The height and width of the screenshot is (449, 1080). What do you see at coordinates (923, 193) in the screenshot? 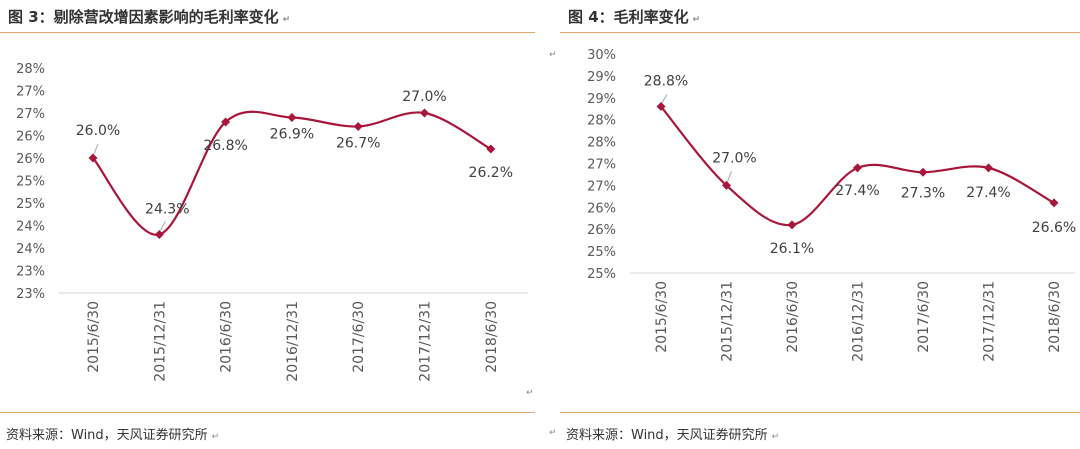
I see `data-label: 27.3%` at bounding box center [923, 193].